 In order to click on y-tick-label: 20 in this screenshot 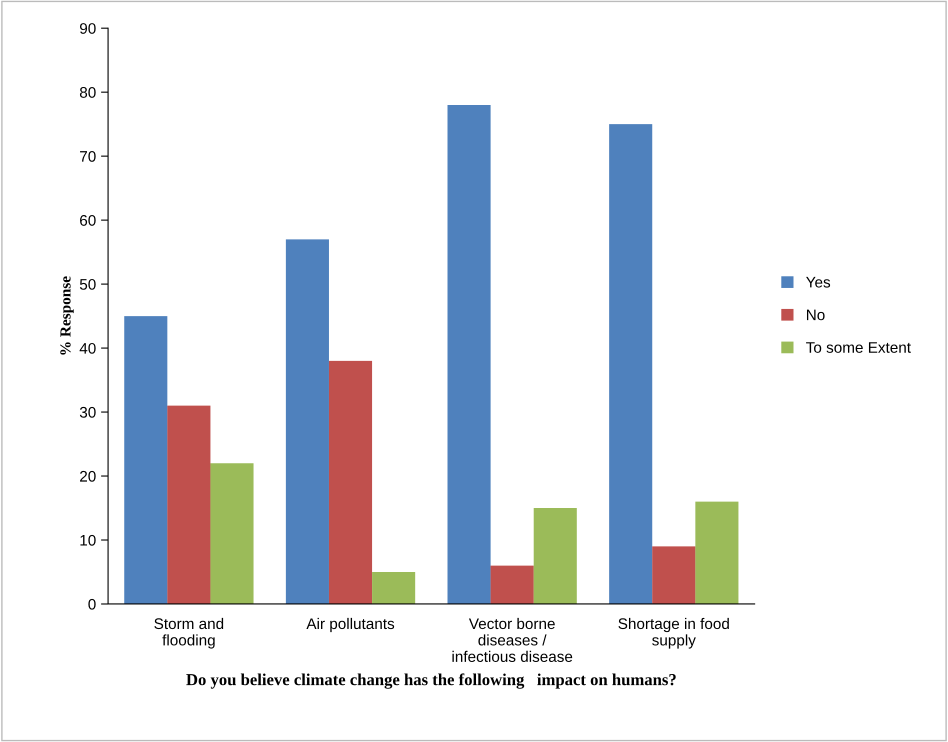, I will do `click(88, 476)`.